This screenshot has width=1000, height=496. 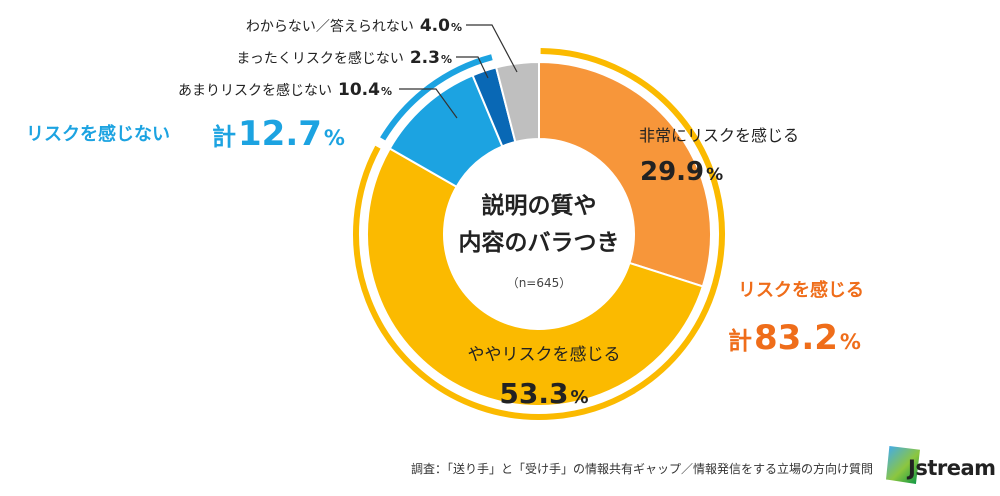 What do you see at coordinates (903, 465) in the screenshot?
I see `logo-mark-icon` at bounding box center [903, 465].